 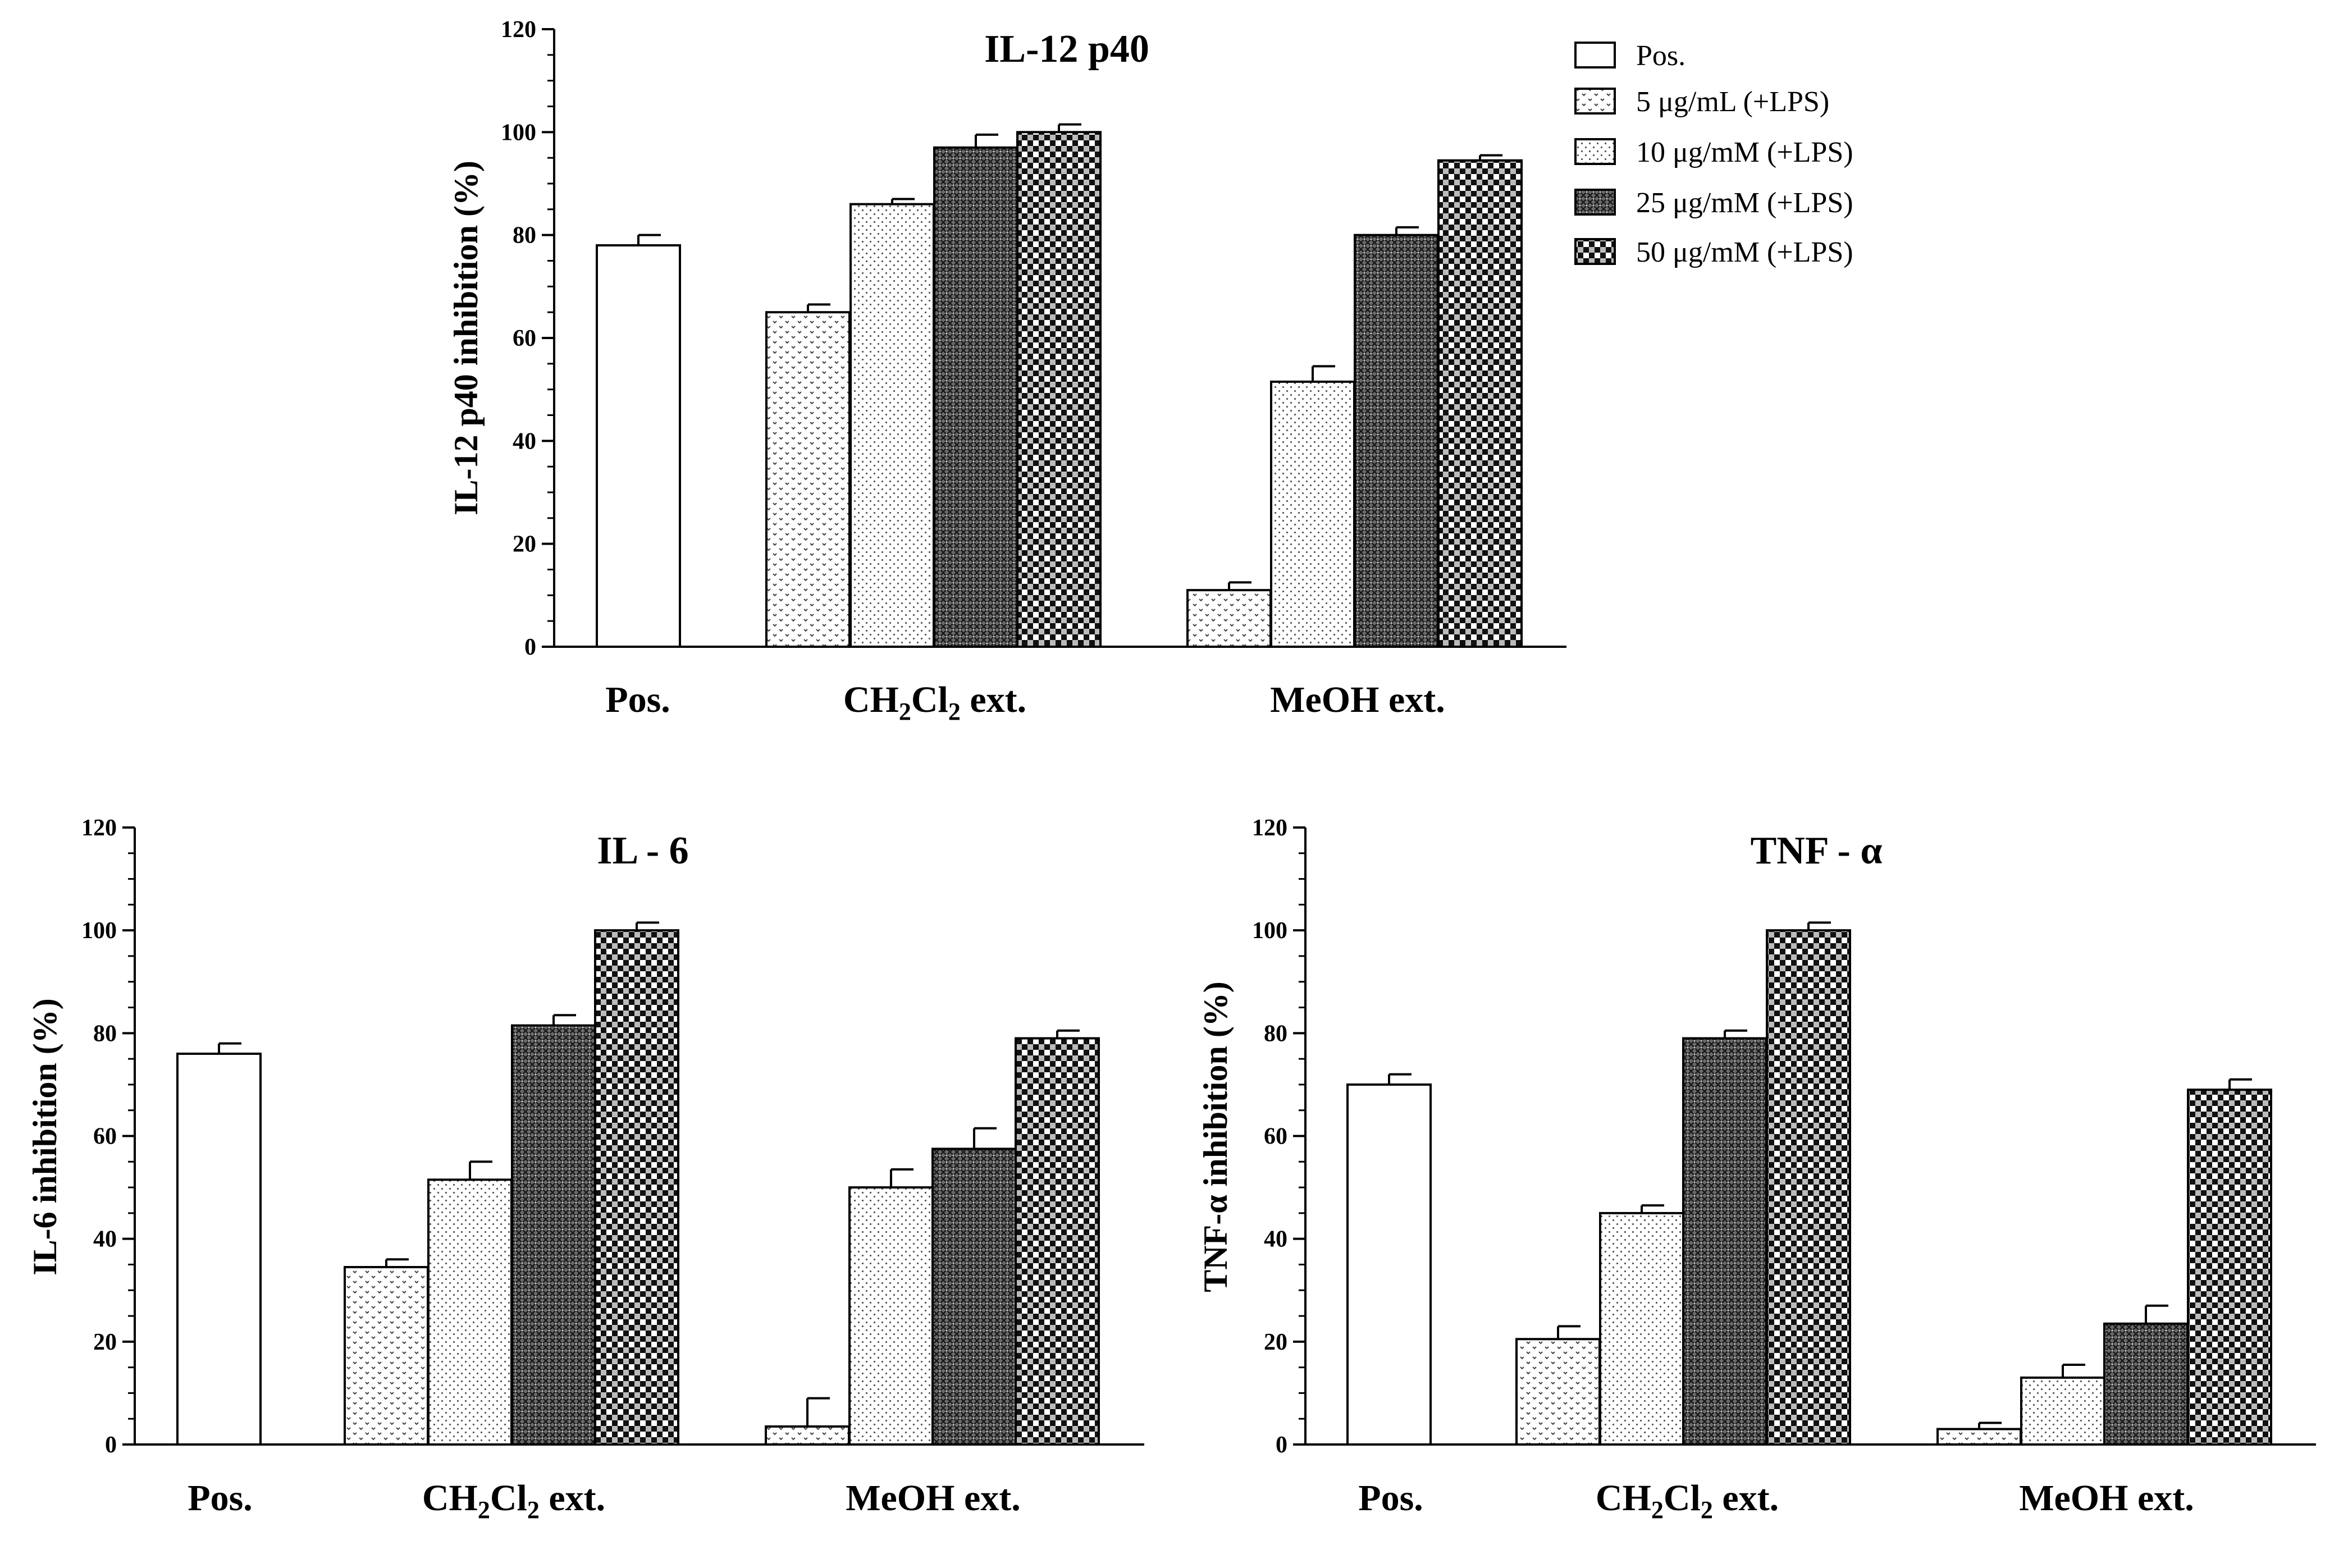 I want to click on legend-label: 25 μg/mM (+LPS), so click(x=1745, y=203).